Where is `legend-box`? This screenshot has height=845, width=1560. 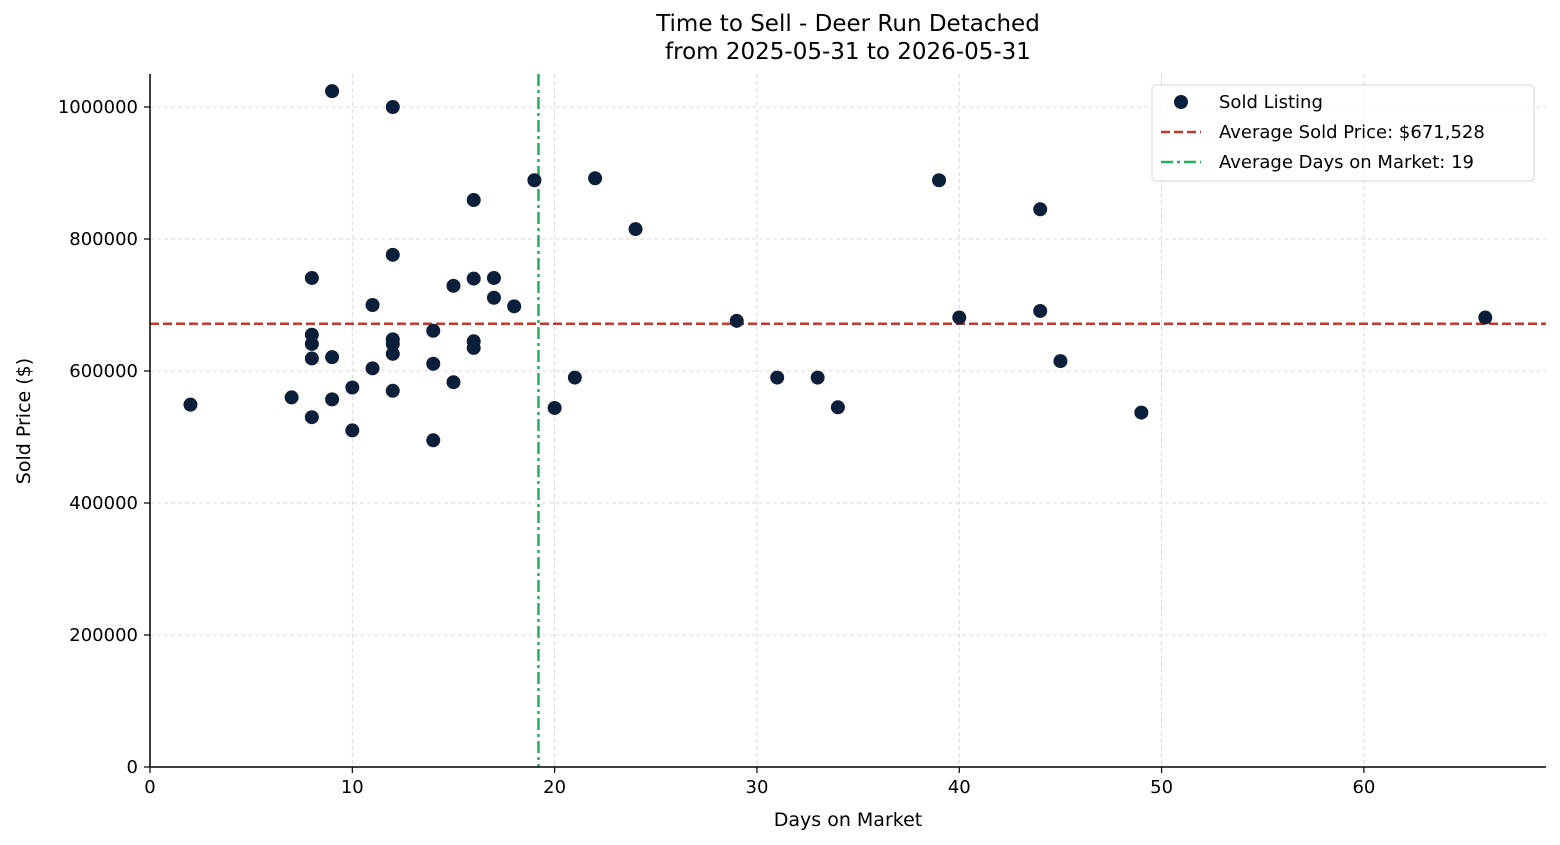
legend-box is located at coordinates (1343, 133).